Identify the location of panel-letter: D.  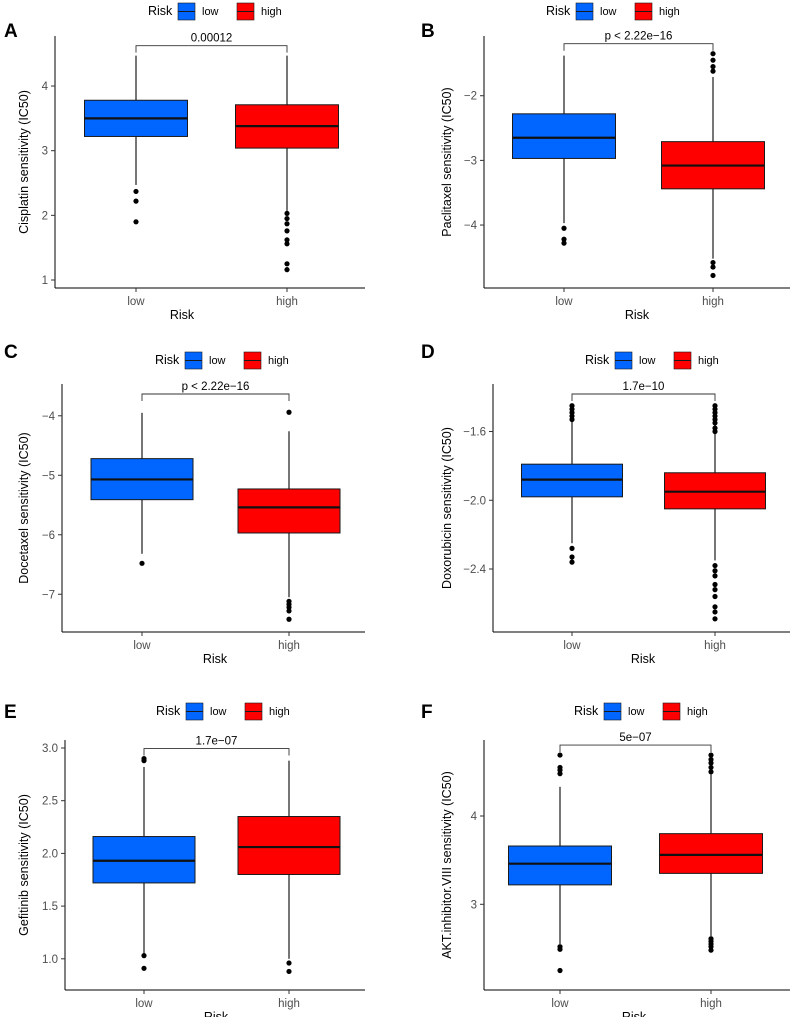
(428, 352).